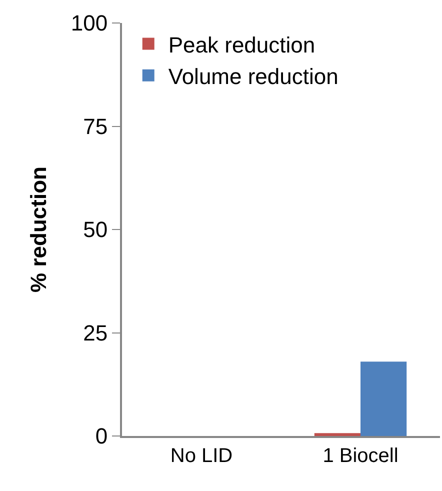 This screenshot has width=442, height=491. What do you see at coordinates (39, 229) in the screenshot?
I see `y-axis-title: % reduction` at bounding box center [39, 229].